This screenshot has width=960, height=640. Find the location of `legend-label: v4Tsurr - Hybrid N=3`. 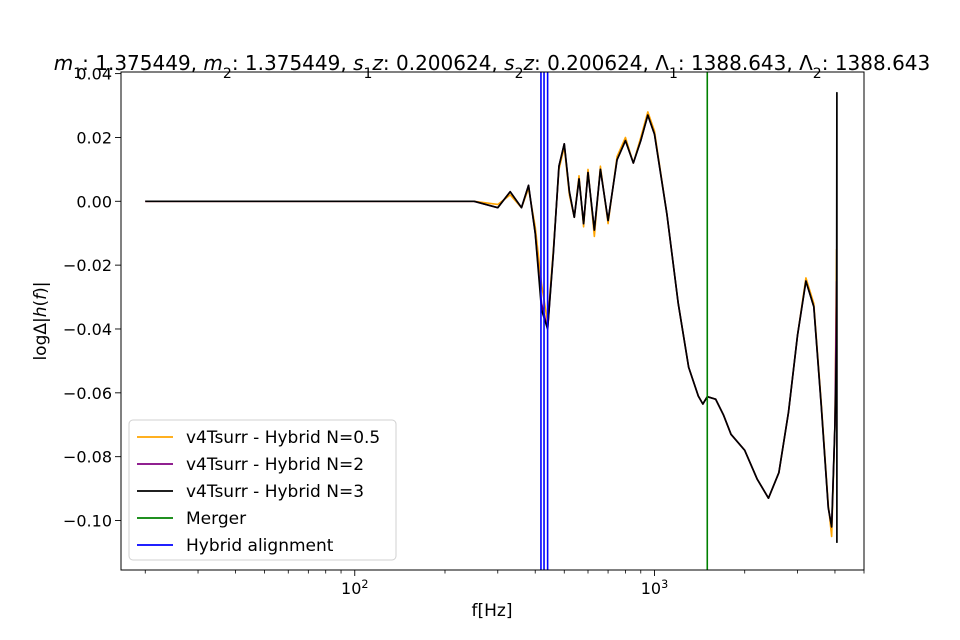

legend-label: v4Tsurr - Hybrid N=3 is located at coordinates (275, 492).